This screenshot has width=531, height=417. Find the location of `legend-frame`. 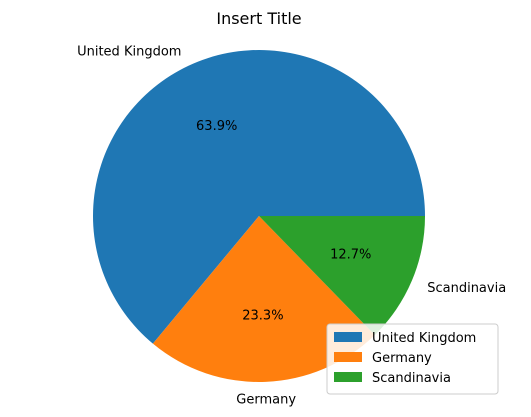

legend-frame is located at coordinates (412, 359).